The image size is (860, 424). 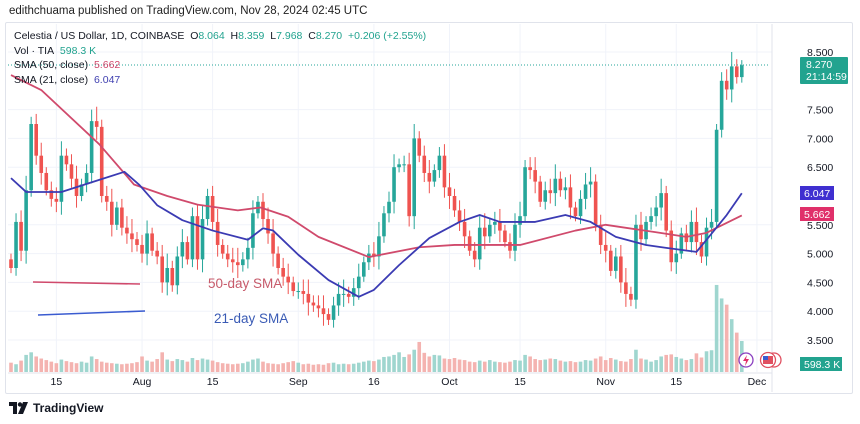 I want to click on sma50-label: SMA (50, close), so click(x=51, y=65).